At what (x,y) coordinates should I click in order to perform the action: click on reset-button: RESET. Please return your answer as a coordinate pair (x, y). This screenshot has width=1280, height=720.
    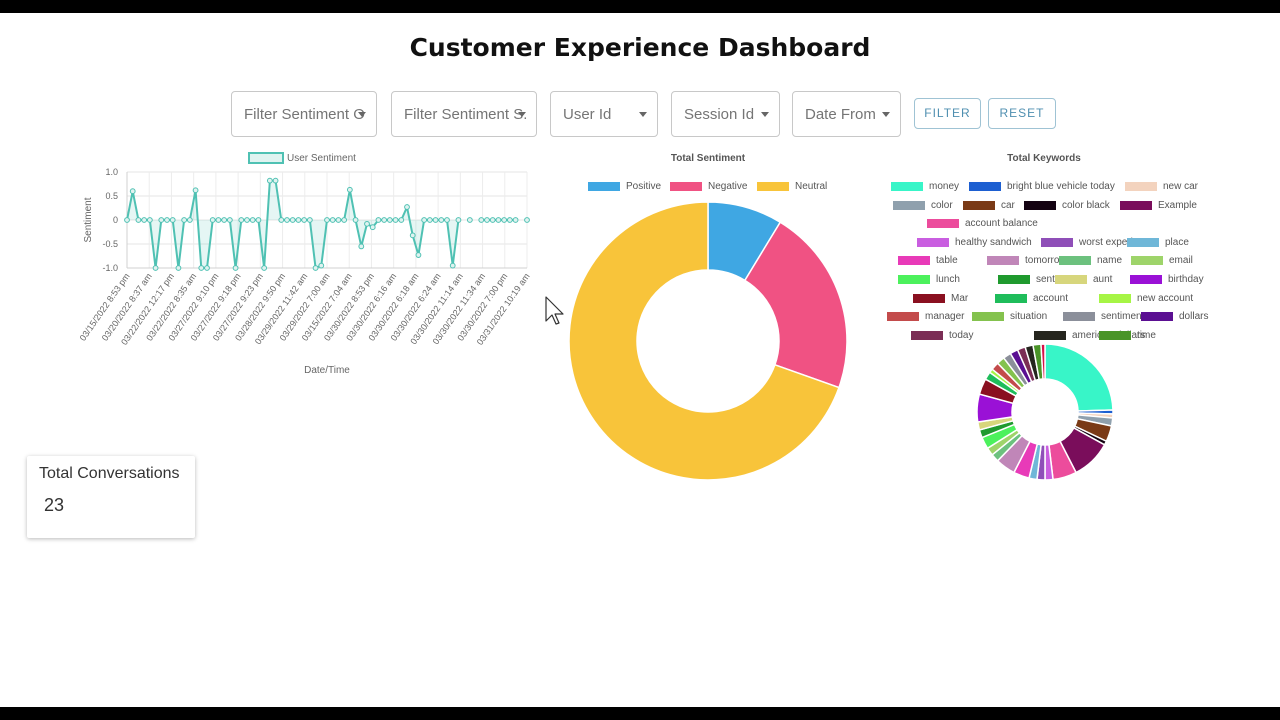
    Looking at the image, I should click on (1022, 113).